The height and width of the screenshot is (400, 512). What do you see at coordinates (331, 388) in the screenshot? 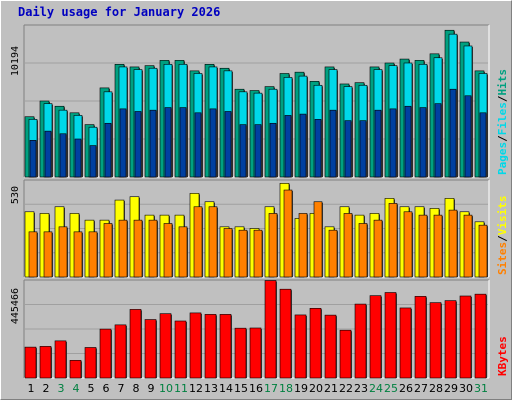
I see `x-tick-label-21: 21` at bounding box center [331, 388].